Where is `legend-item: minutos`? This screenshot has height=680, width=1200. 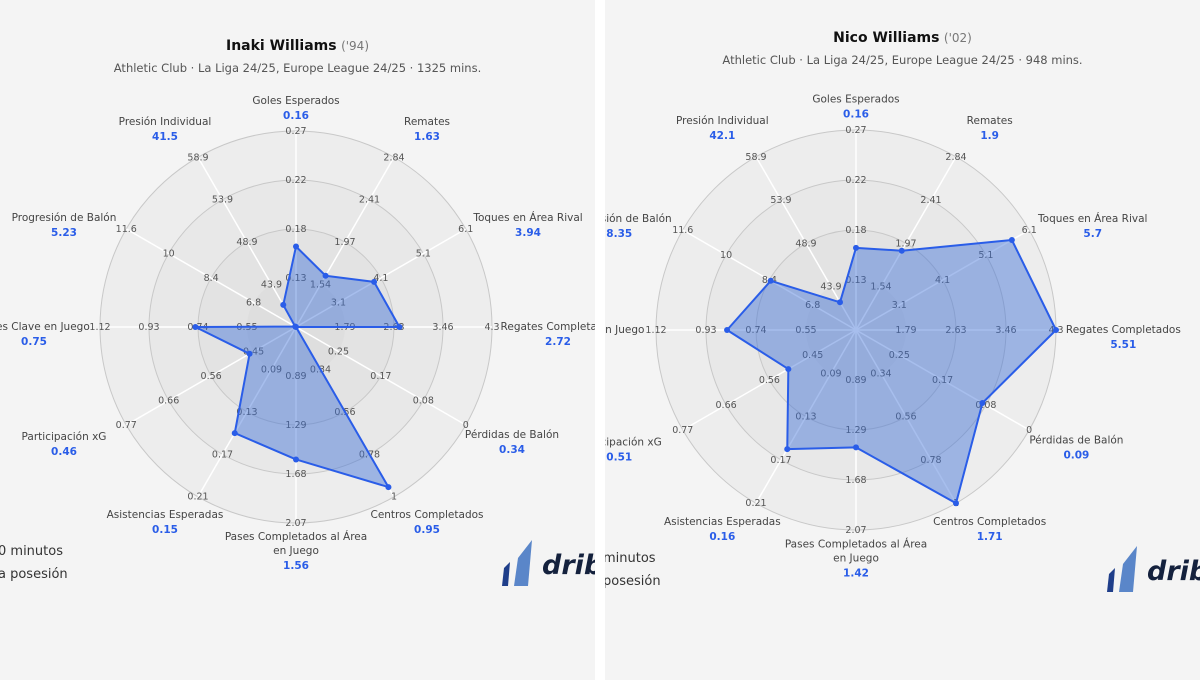 legend-item: minutos is located at coordinates (630, 558).